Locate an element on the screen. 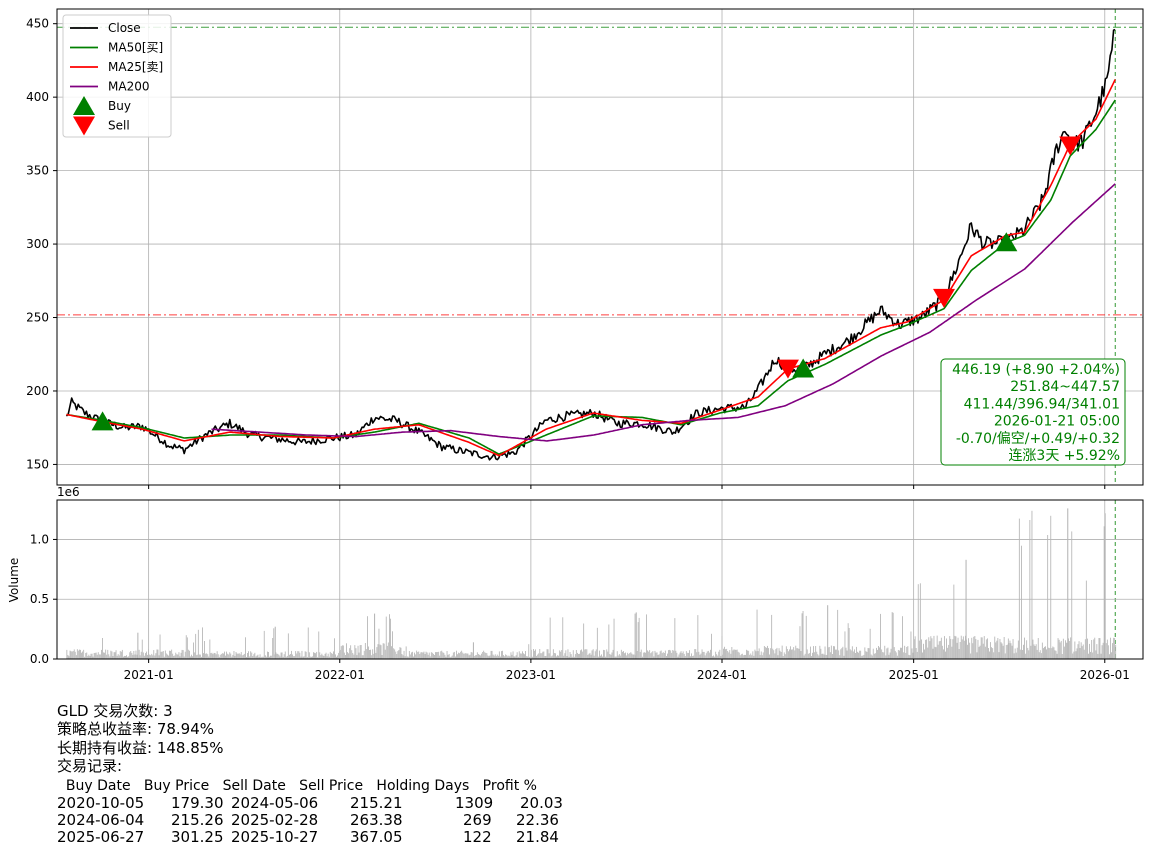 The width and height of the screenshot is (1152, 857). legend-label: MA25[卖] is located at coordinates (135, 67).